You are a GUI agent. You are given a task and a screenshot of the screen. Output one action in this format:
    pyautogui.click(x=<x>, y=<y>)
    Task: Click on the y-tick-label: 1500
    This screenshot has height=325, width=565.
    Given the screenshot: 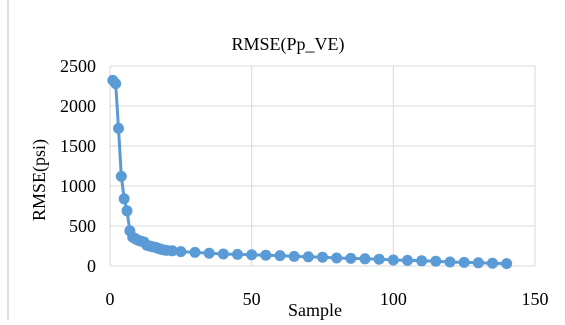 What is the action you would take?
    pyautogui.click(x=78, y=146)
    